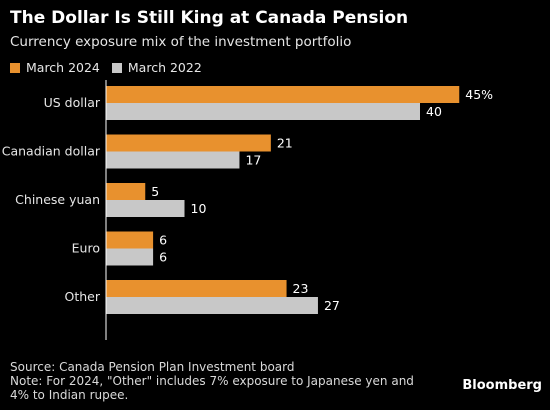 The width and height of the screenshot is (550, 410). Describe the element at coordinates (301, 288) in the screenshot. I see `value-label-march-2024-other: 23` at that location.